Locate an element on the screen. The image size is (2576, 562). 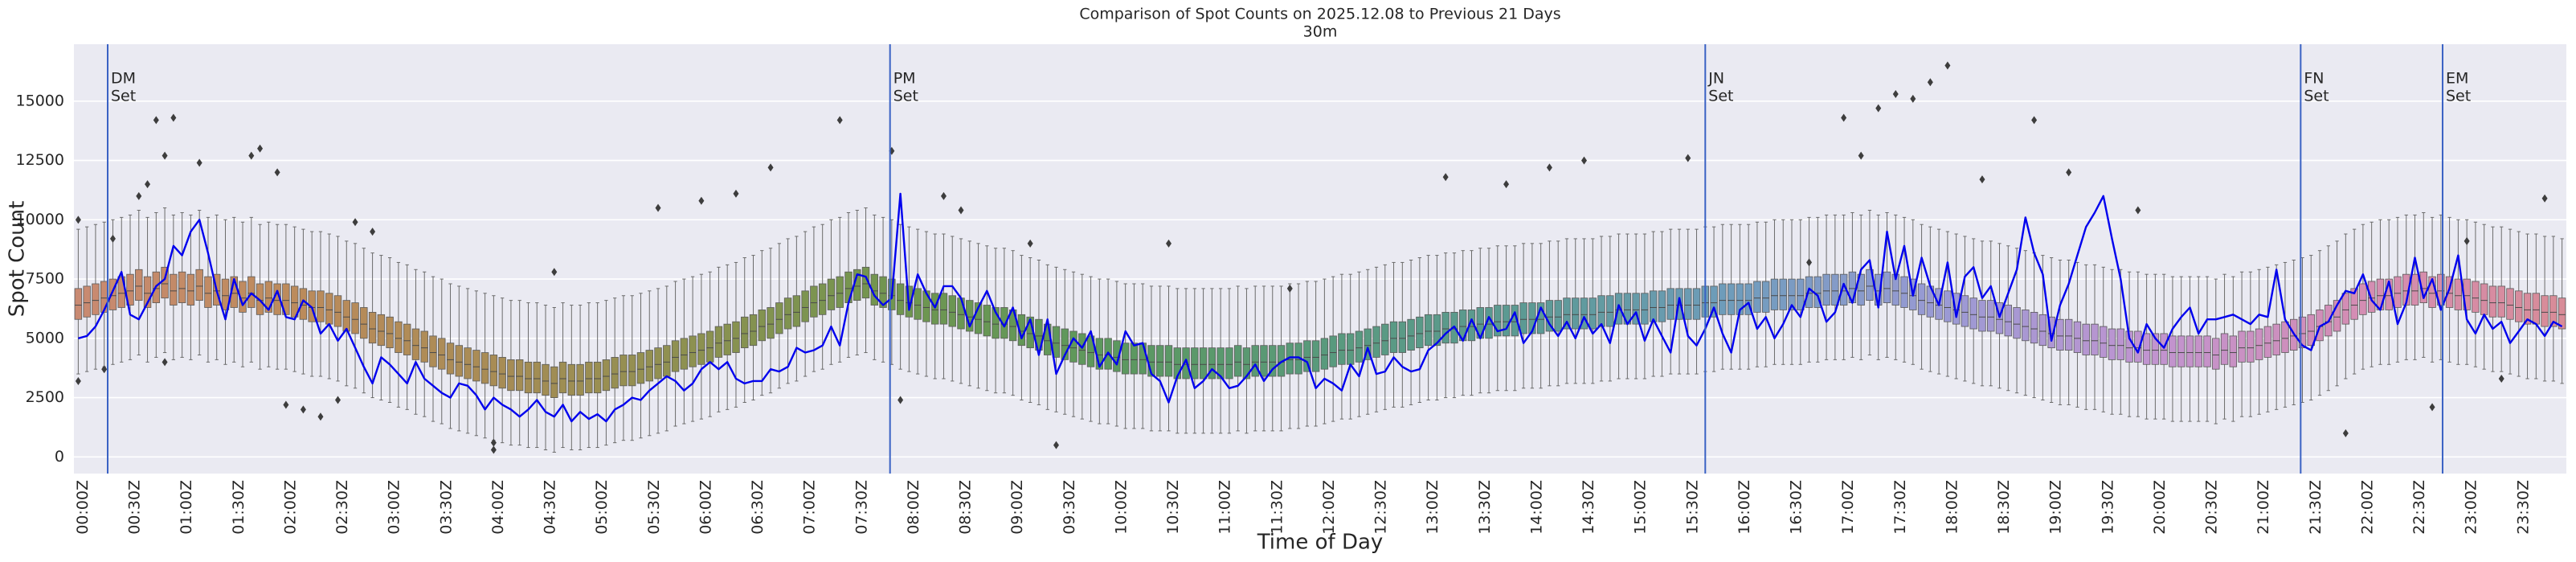
x-tick-label: 05:00Z is located at coordinates (602, 507).